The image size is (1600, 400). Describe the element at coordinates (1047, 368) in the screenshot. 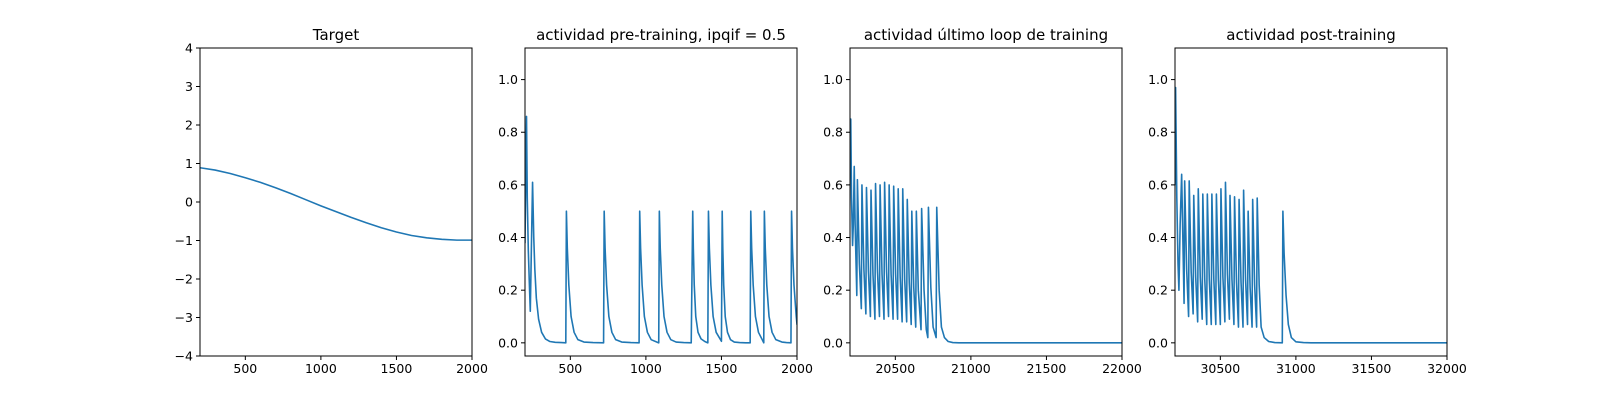

I see `x-tick-label: 21500` at that location.